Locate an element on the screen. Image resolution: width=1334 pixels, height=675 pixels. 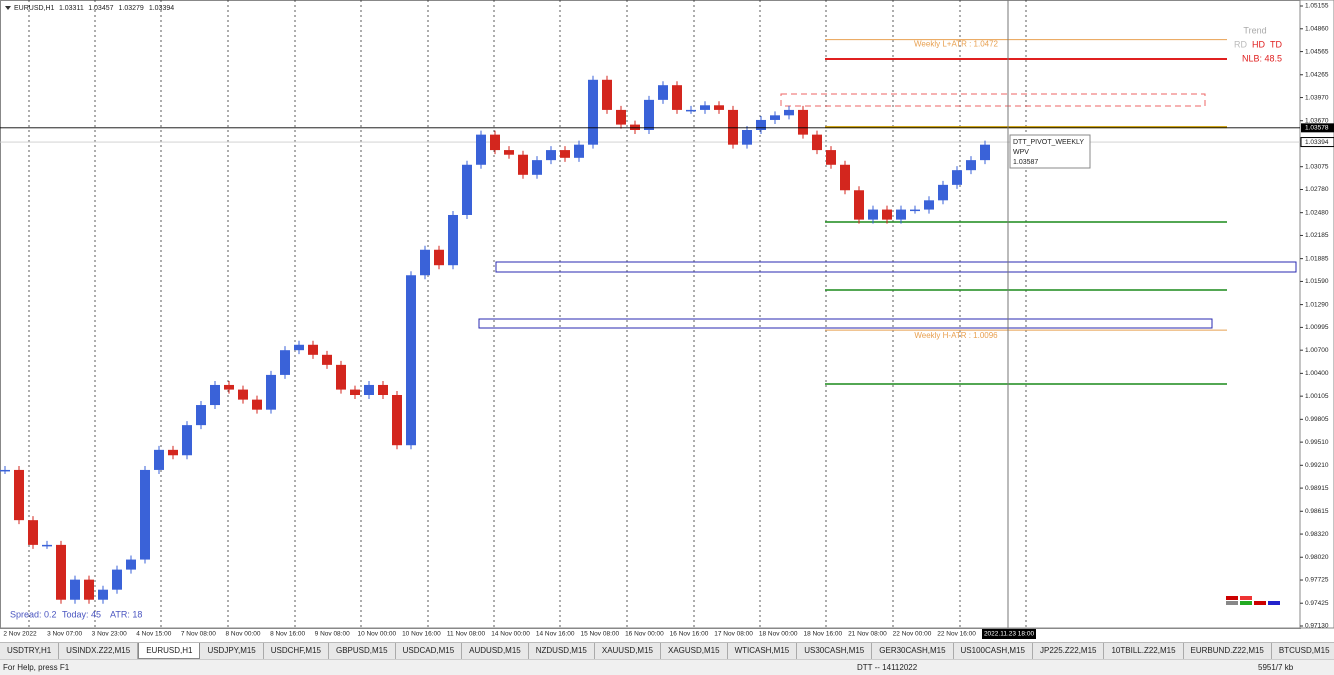
symbol-tab: USDCHF,M15 is located at coordinates (296, 651).